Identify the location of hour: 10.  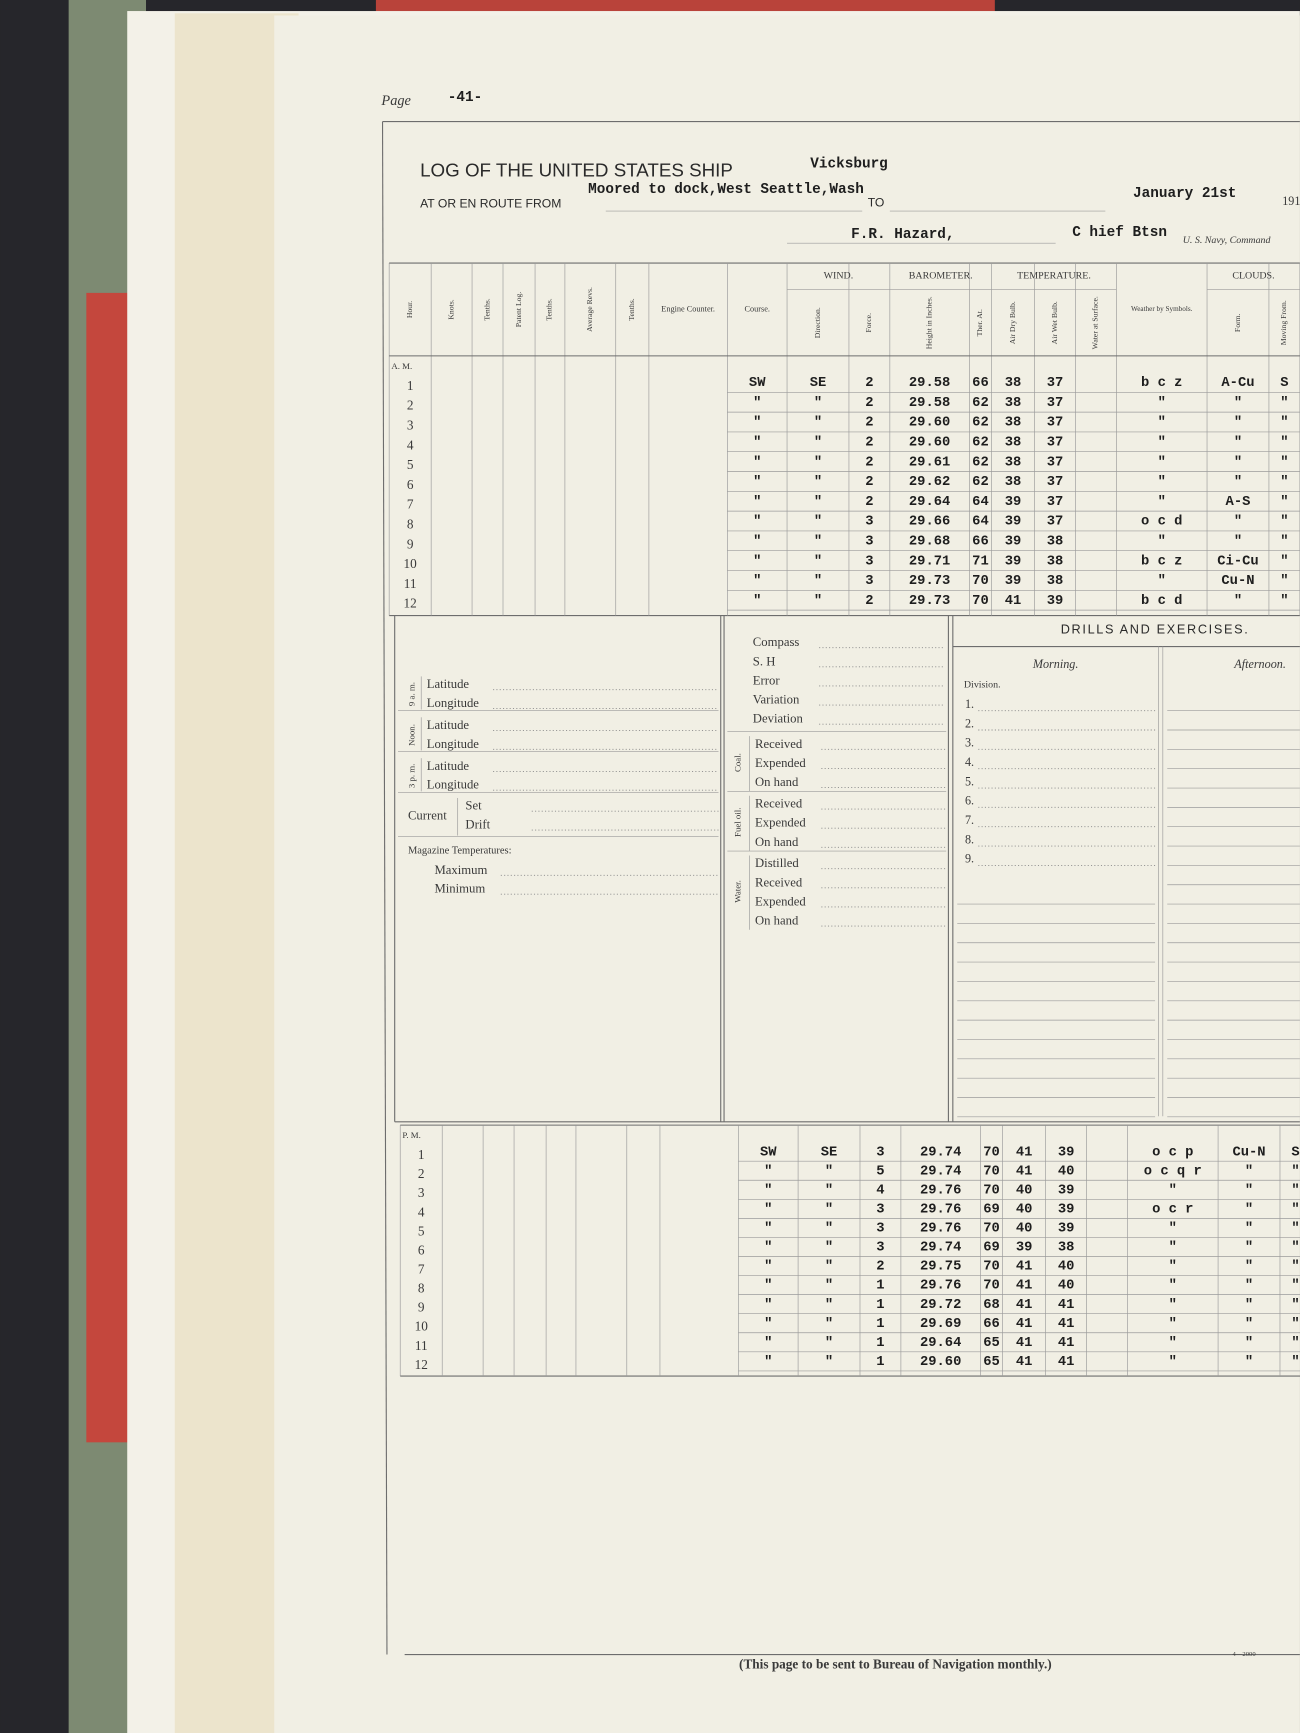
(411, 563).